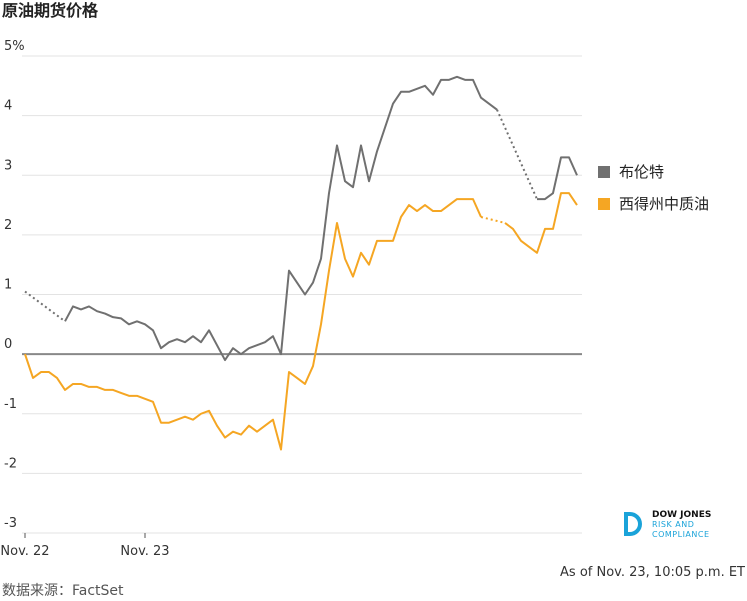 The width and height of the screenshot is (747, 601). What do you see at coordinates (664, 204) in the screenshot?
I see `legend-label: 西得州中质油` at bounding box center [664, 204].